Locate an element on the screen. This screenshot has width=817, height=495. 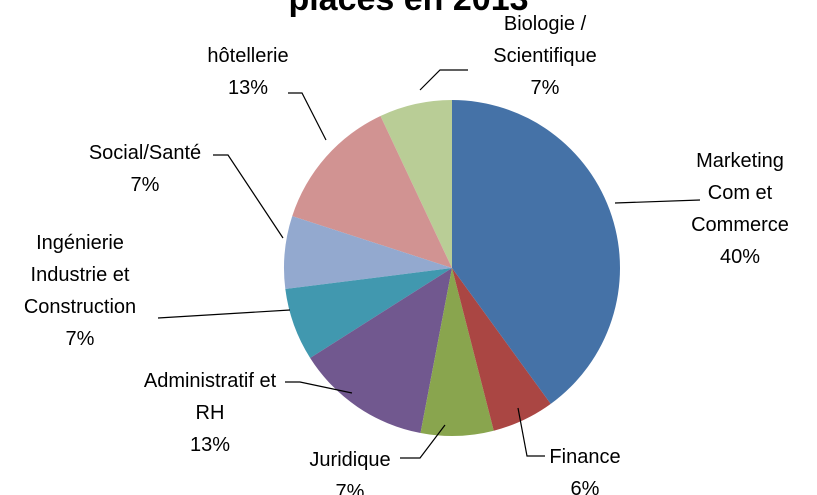
category-label: Biologie / Scientifique is located at coordinates (545, 40).